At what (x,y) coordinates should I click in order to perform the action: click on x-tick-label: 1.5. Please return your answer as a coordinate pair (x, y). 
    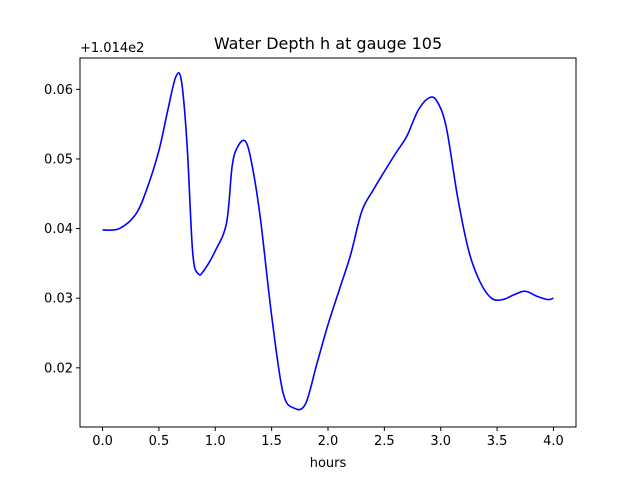
    Looking at the image, I should click on (271, 441).